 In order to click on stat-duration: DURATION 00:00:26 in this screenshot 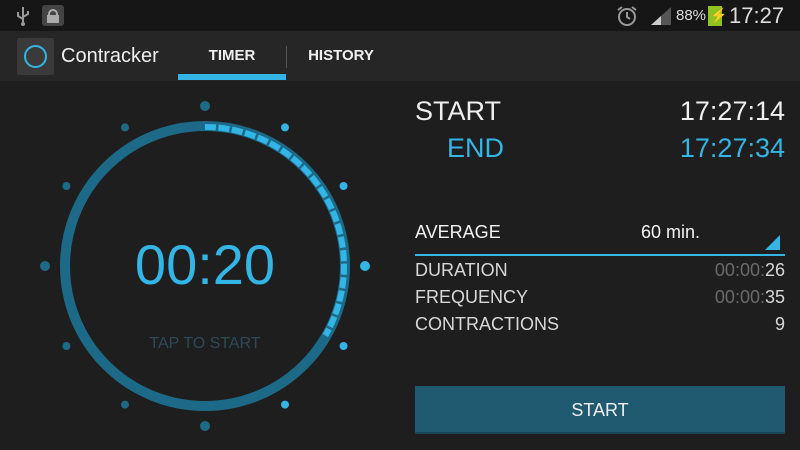, I will do `click(600, 270)`.